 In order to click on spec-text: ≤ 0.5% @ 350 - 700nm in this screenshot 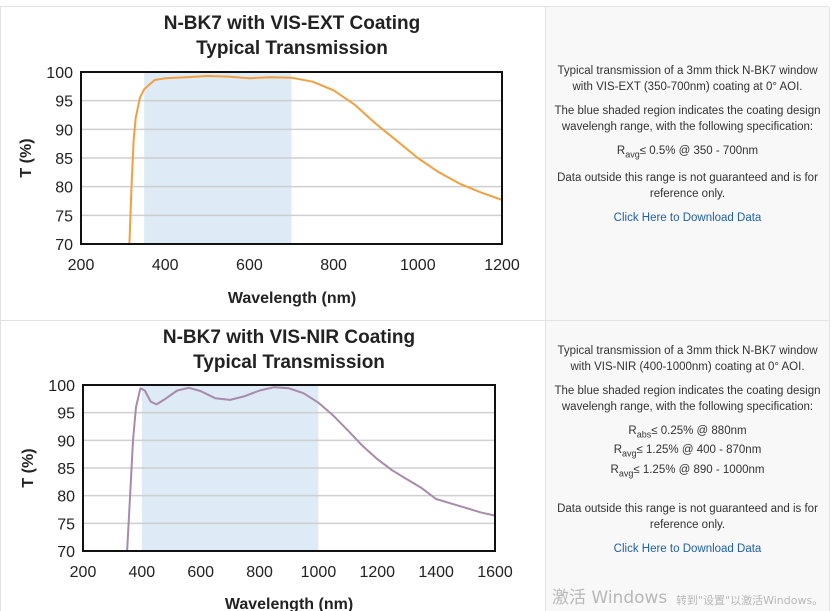, I will do `click(699, 151)`.